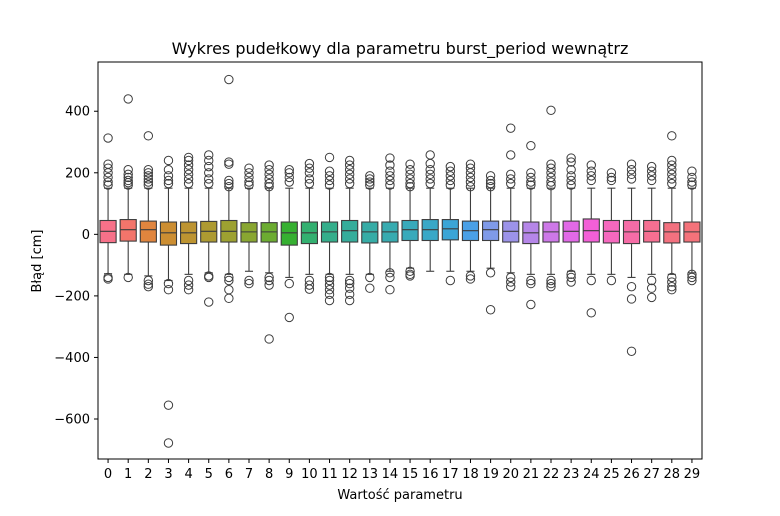 The height and width of the screenshot is (516, 780). Describe the element at coordinates (571, 474) in the screenshot. I see `x-tick-label: 23` at that location.